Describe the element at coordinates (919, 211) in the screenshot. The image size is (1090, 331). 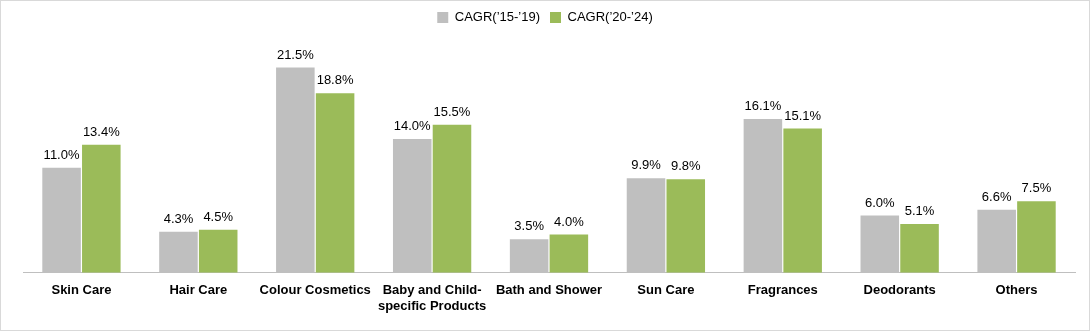
I see `data-label: 5.1%` at that location.